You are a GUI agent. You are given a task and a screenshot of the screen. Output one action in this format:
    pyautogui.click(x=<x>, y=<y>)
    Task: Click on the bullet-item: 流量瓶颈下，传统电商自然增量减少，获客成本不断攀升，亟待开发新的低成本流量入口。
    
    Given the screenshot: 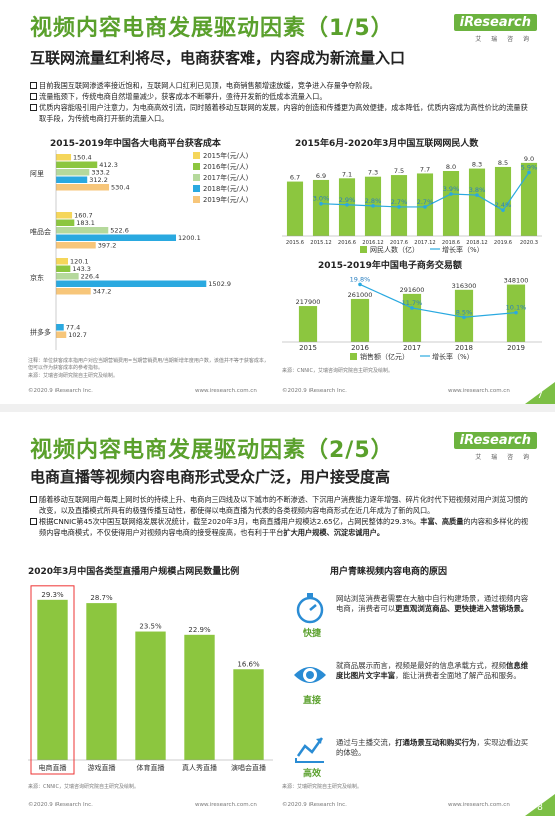 What is the action you would take?
    pyautogui.click(x=280, y=96)
    